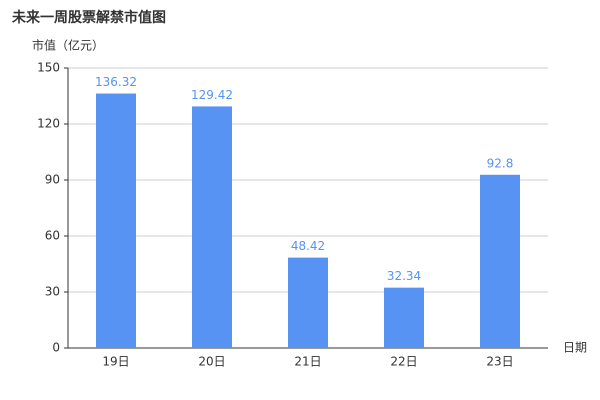  Describe the element at coordinates (575, 348) in the screenshot. I see `x-axis-label: 日期` at that location.